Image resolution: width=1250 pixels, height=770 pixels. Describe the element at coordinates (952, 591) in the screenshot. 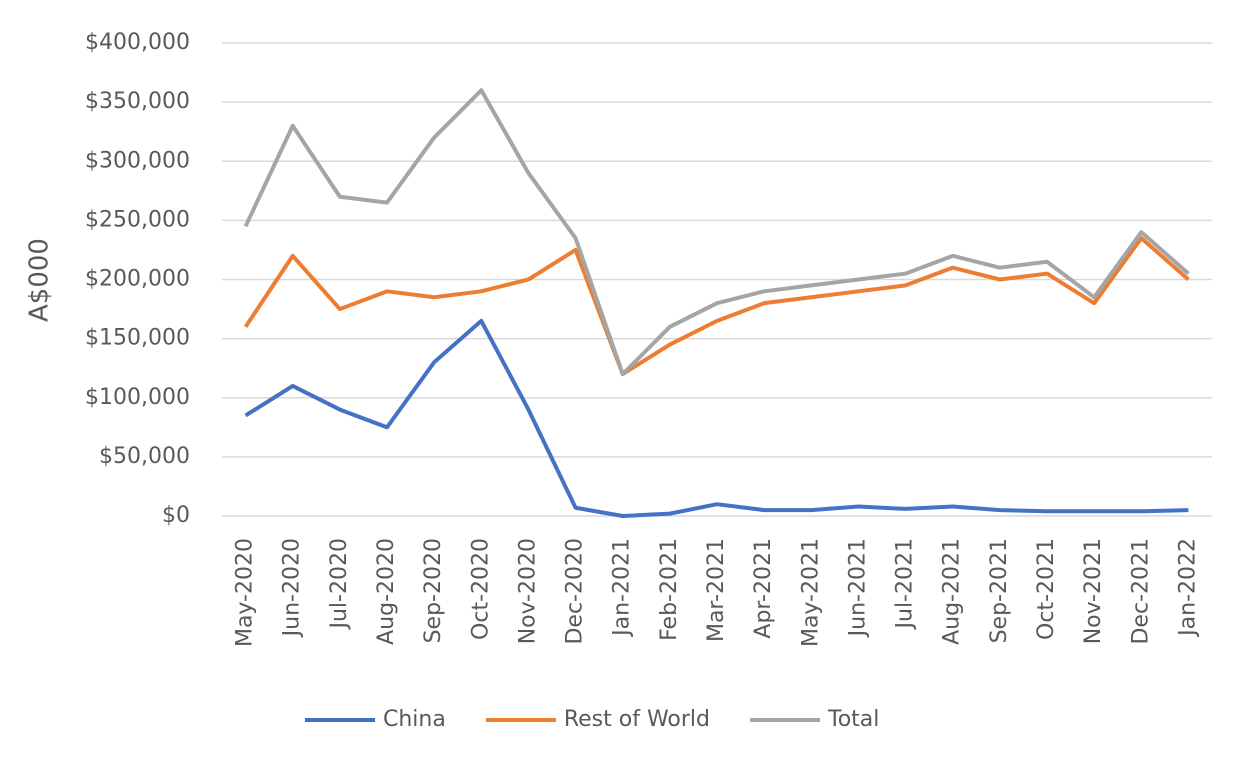

I see `x-tick-label: Aug-2021` at that location.